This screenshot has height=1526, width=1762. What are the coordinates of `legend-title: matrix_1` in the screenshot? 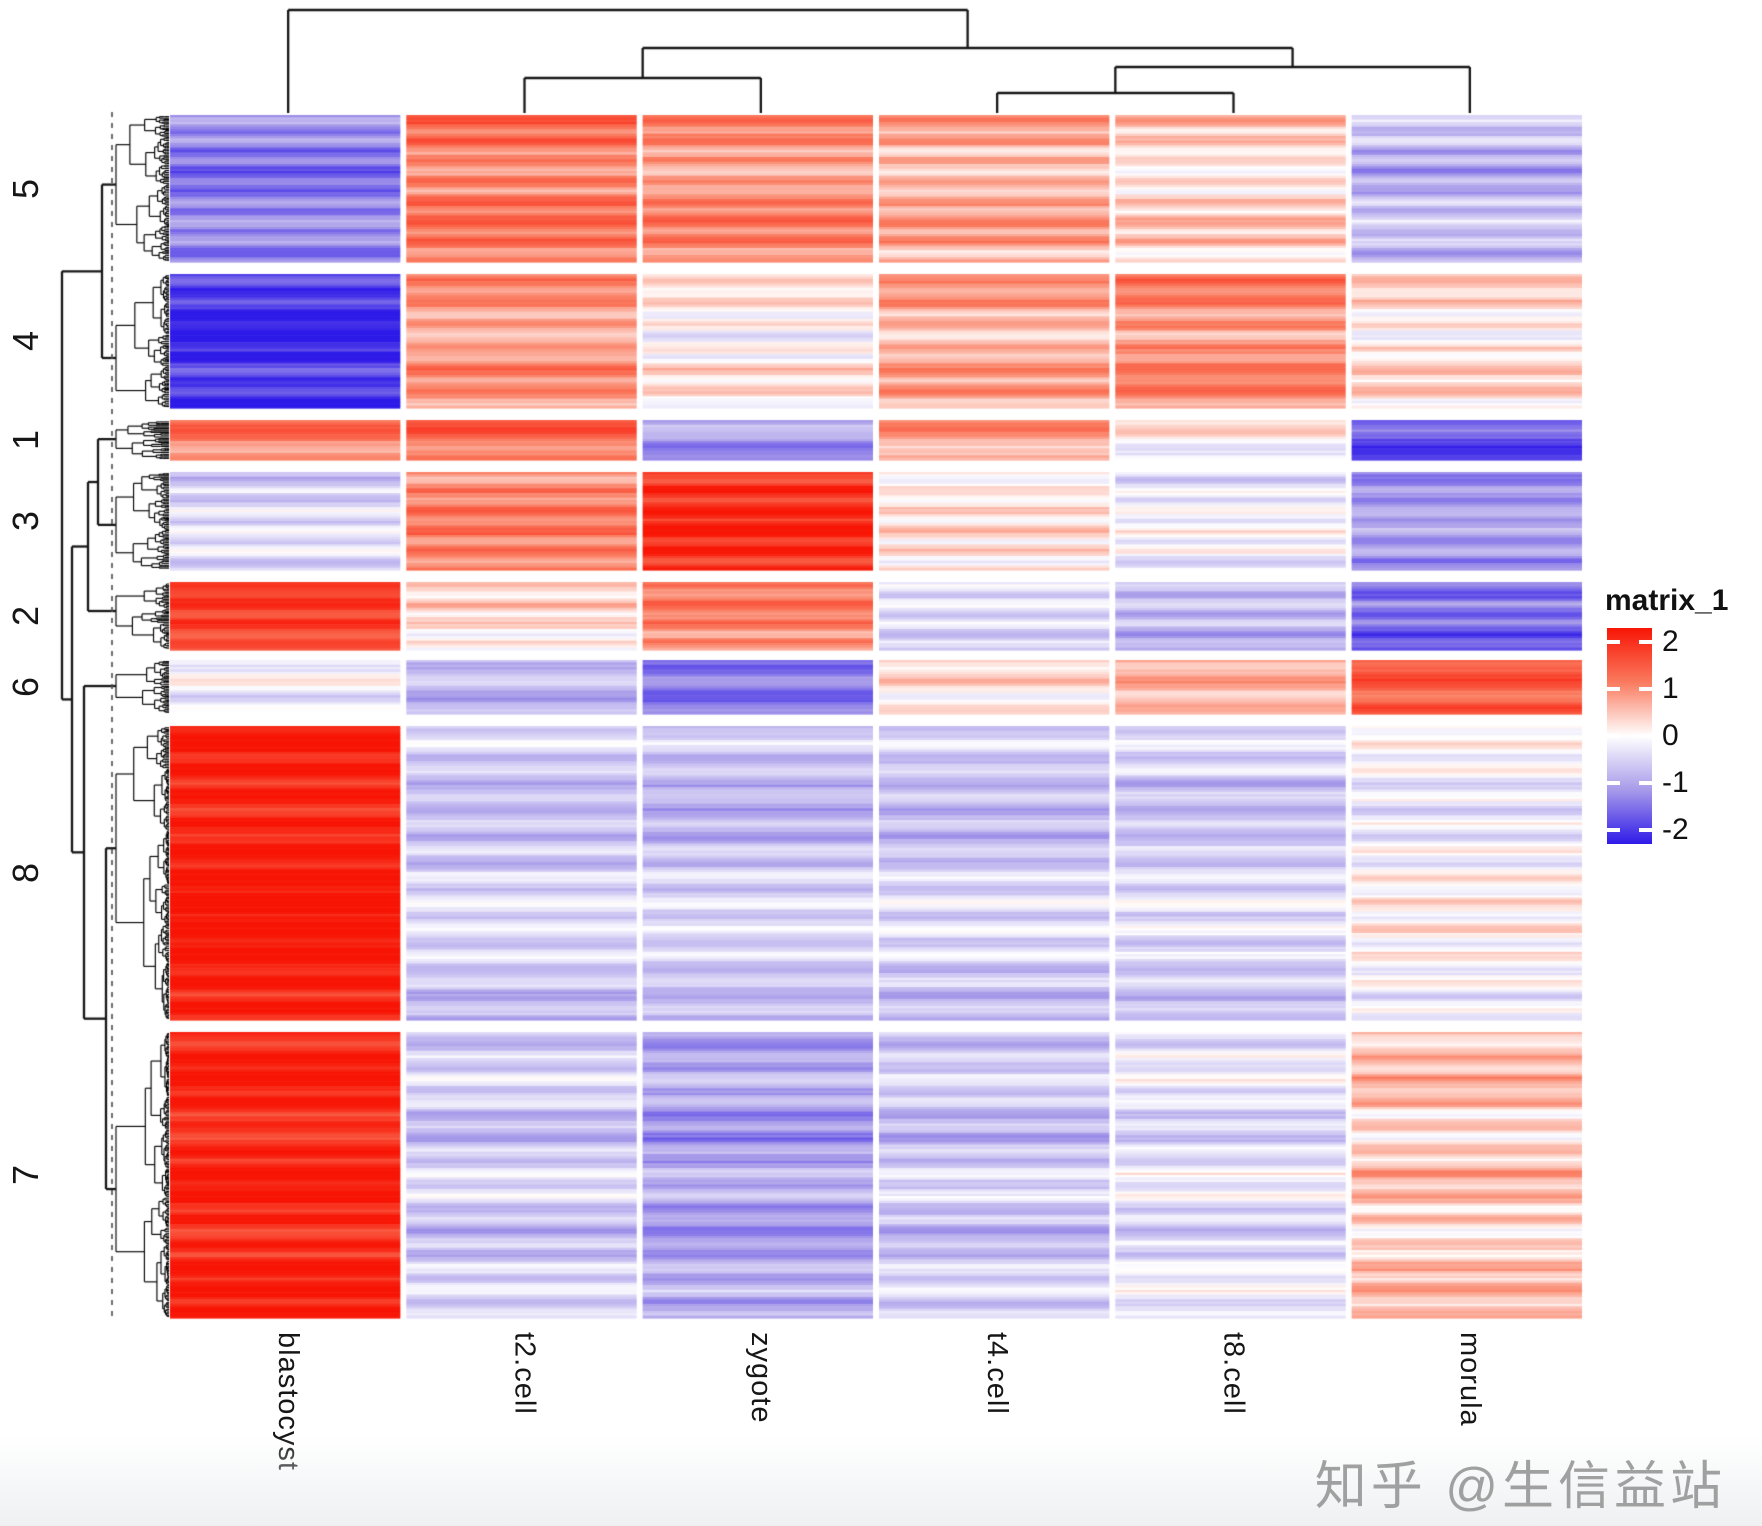 It's located at (1667, 600).